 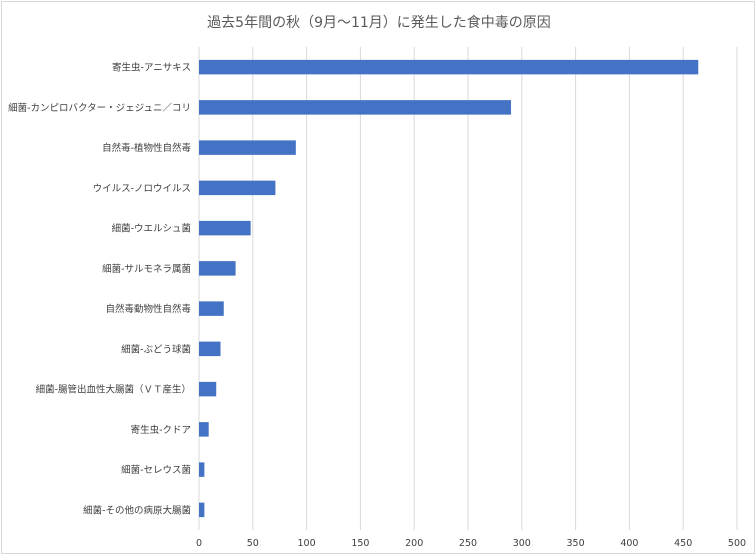 I want to click on x-tick-label: 350, so click(x=576, y=543).